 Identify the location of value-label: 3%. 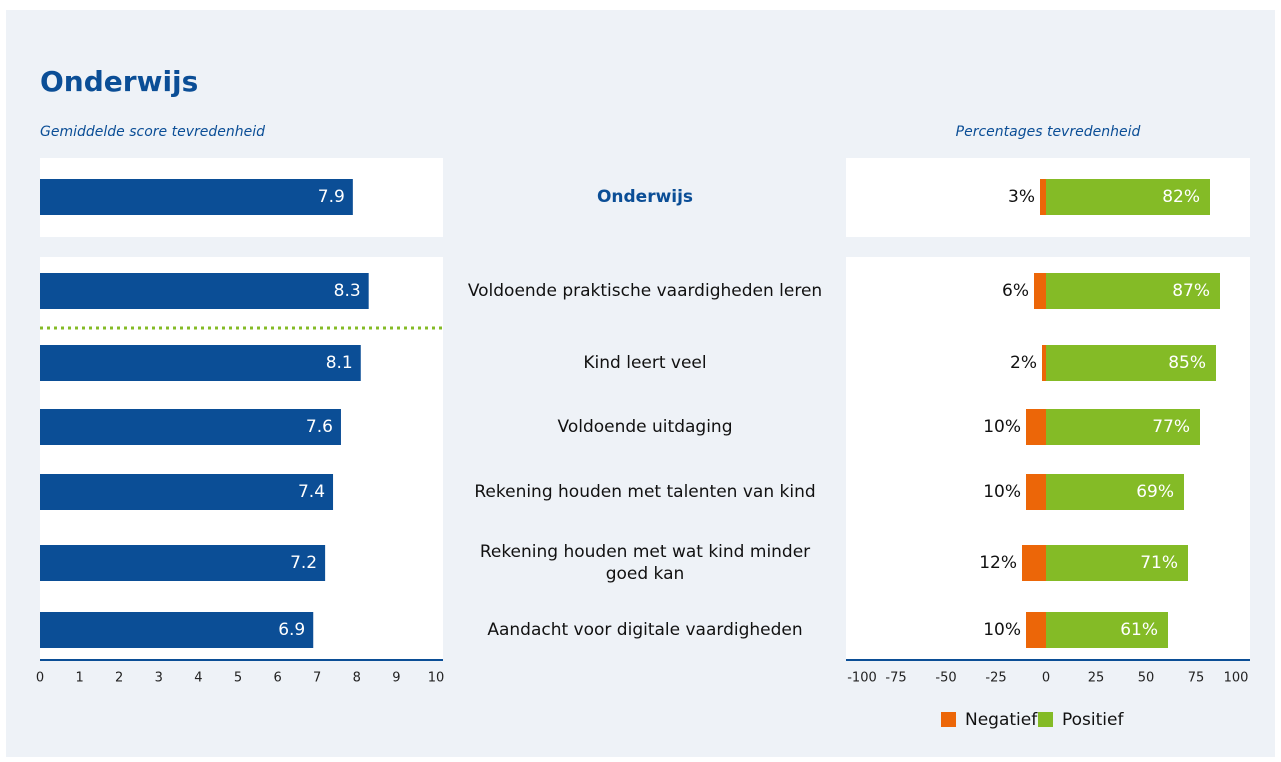
(1021, 197).